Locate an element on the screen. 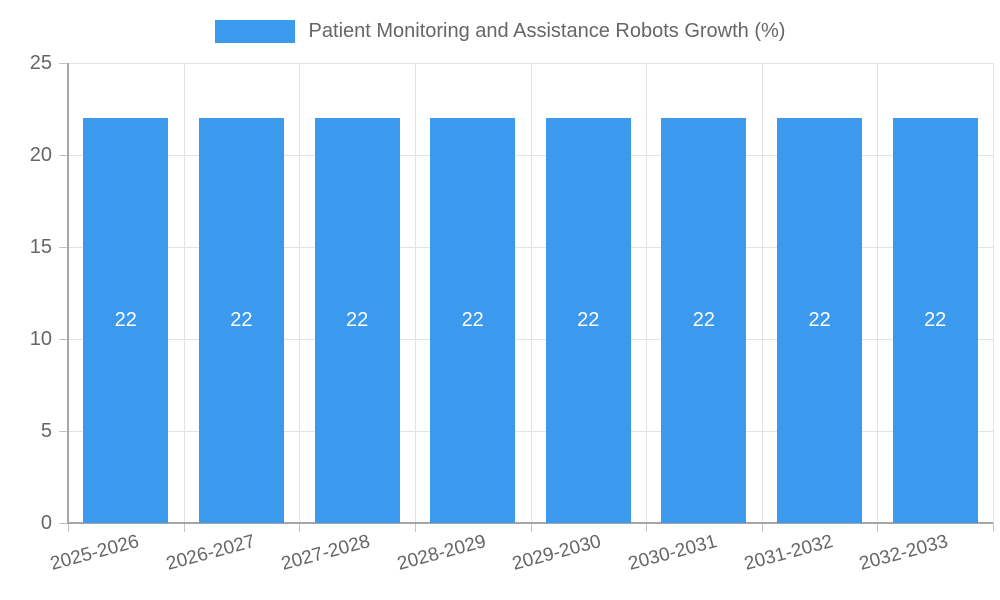  x-axis-baseline is located at coordinates (530, 523).